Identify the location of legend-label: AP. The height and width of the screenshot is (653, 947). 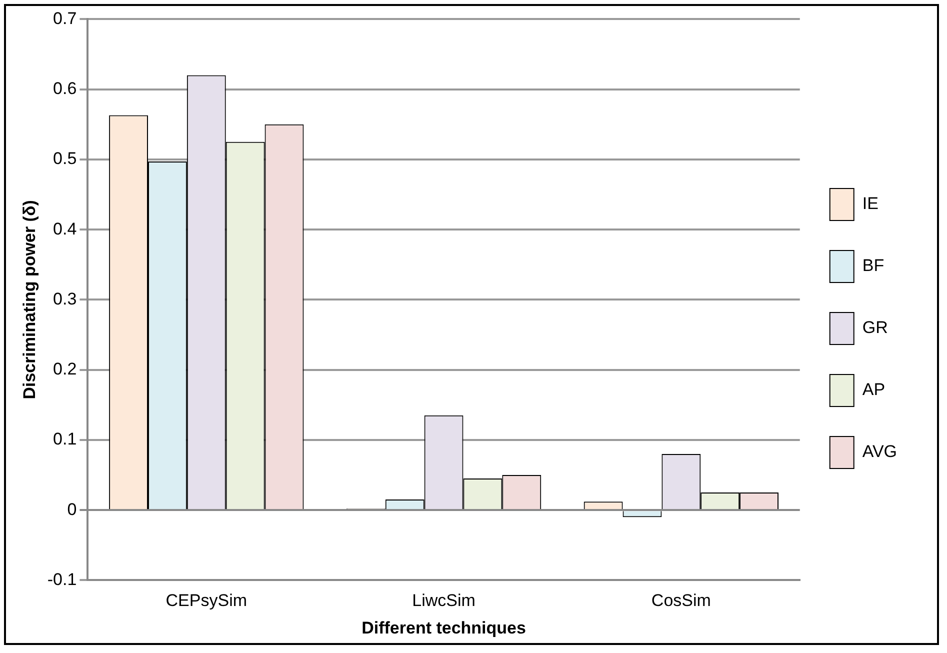
(874, 390).